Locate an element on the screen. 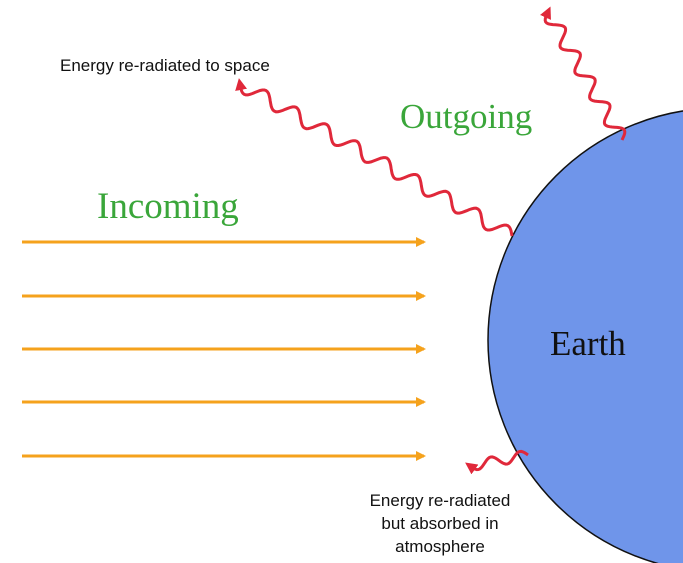 Image resolution: width=683 pixels, height=563 pixels. absorbed-label: but absorbed in is located at coordinates (439, 523).